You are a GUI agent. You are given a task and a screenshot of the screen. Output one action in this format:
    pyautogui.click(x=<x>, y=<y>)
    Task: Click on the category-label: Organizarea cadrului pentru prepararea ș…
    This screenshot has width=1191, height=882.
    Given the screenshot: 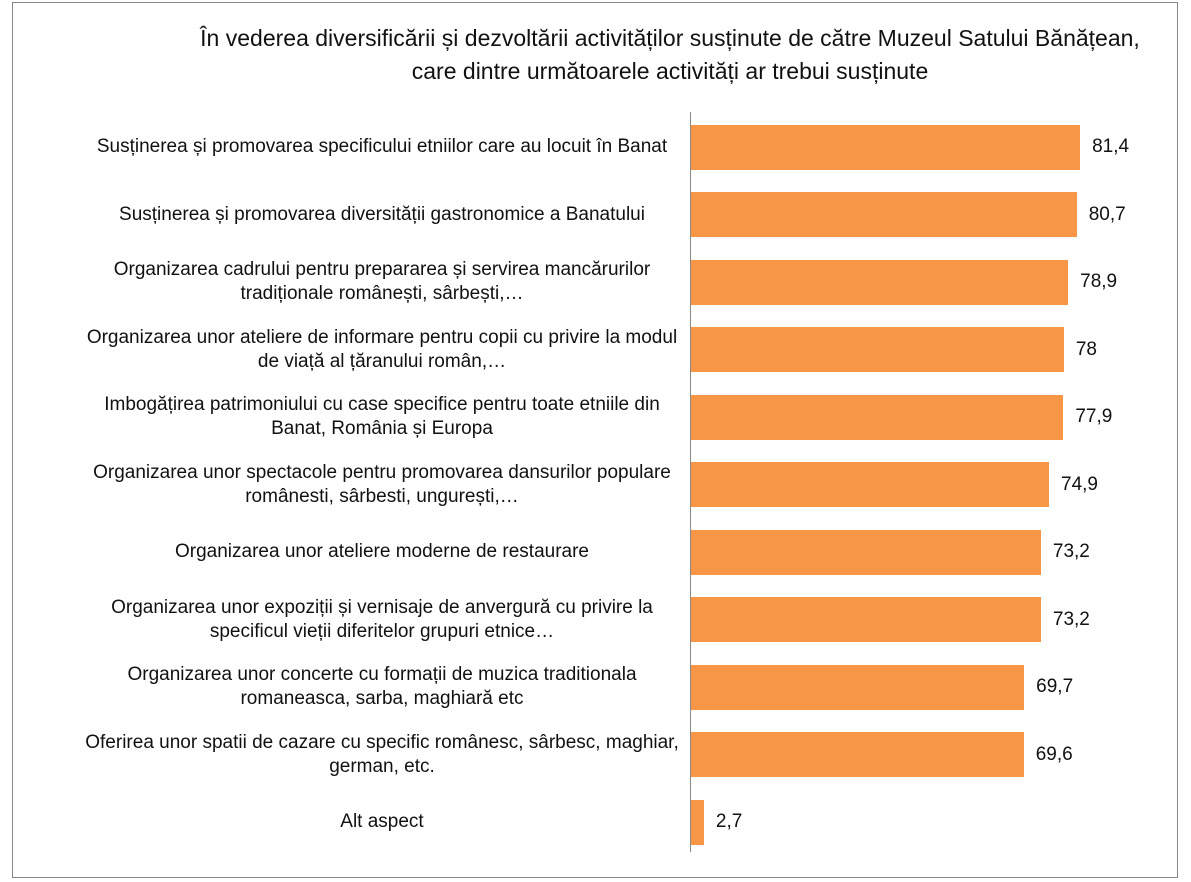 What is the action you would take?
    pyautogui.click(x=382, y=281)
    